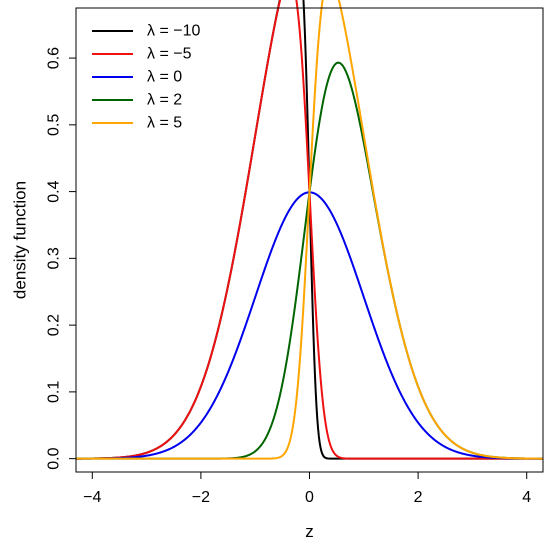 This screenshot has height=547, width=550. Describe the element at coordinates (92, 497) in the screenshot. I see `x-tick-label: −4` at that location.